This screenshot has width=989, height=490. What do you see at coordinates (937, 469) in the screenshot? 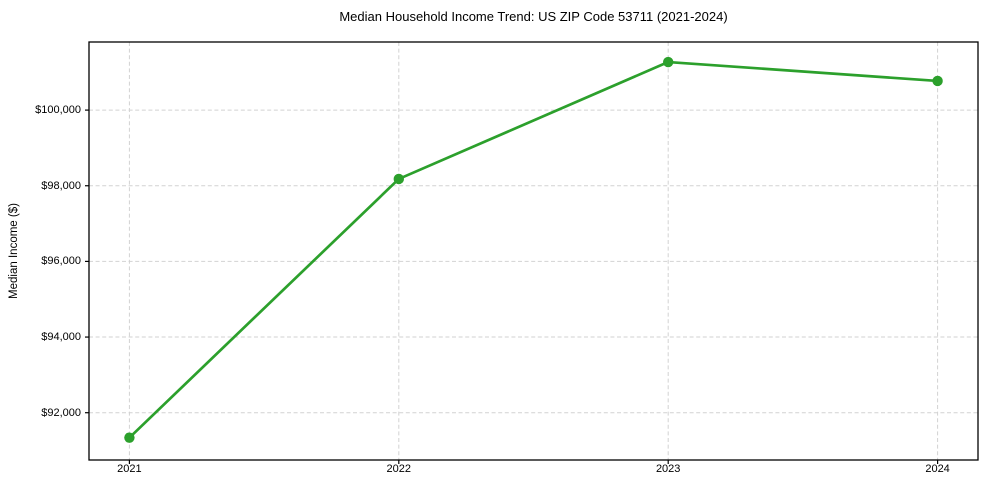
I see `x-tick-label: 2024` at bounding box center [937, 469].